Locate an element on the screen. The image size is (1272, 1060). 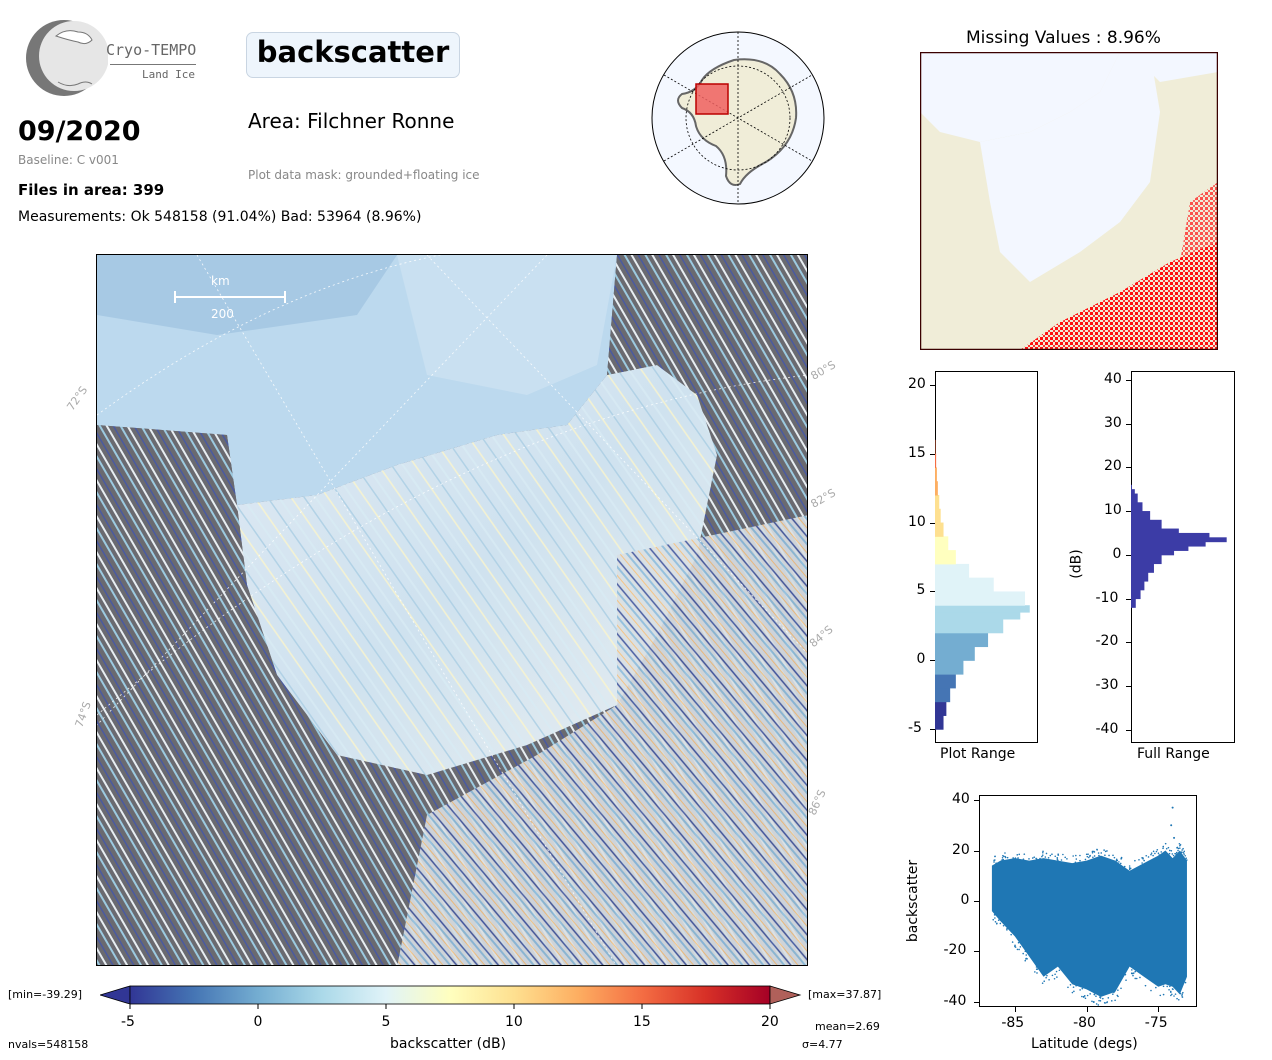
sigma-label: σ=4.77 is located at coordinates (822, 1044).